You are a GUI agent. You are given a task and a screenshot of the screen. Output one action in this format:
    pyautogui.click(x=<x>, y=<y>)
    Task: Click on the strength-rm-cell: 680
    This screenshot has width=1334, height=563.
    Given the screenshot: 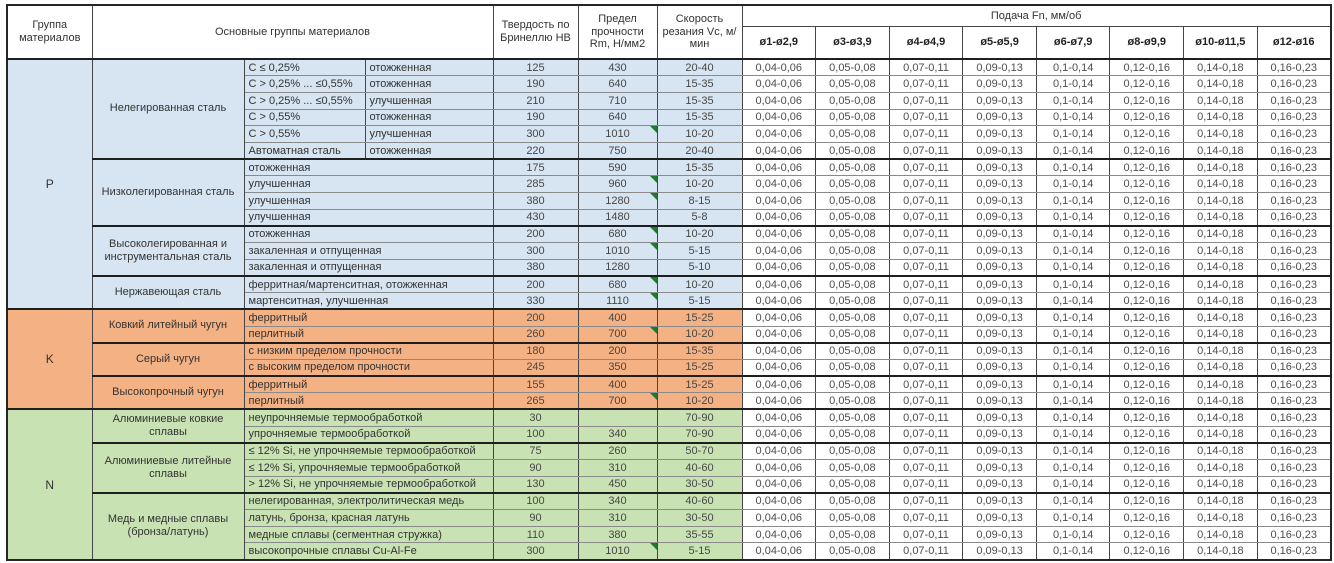 What is the action you would take?
    pyautogui.click(x=617, y=284)
    